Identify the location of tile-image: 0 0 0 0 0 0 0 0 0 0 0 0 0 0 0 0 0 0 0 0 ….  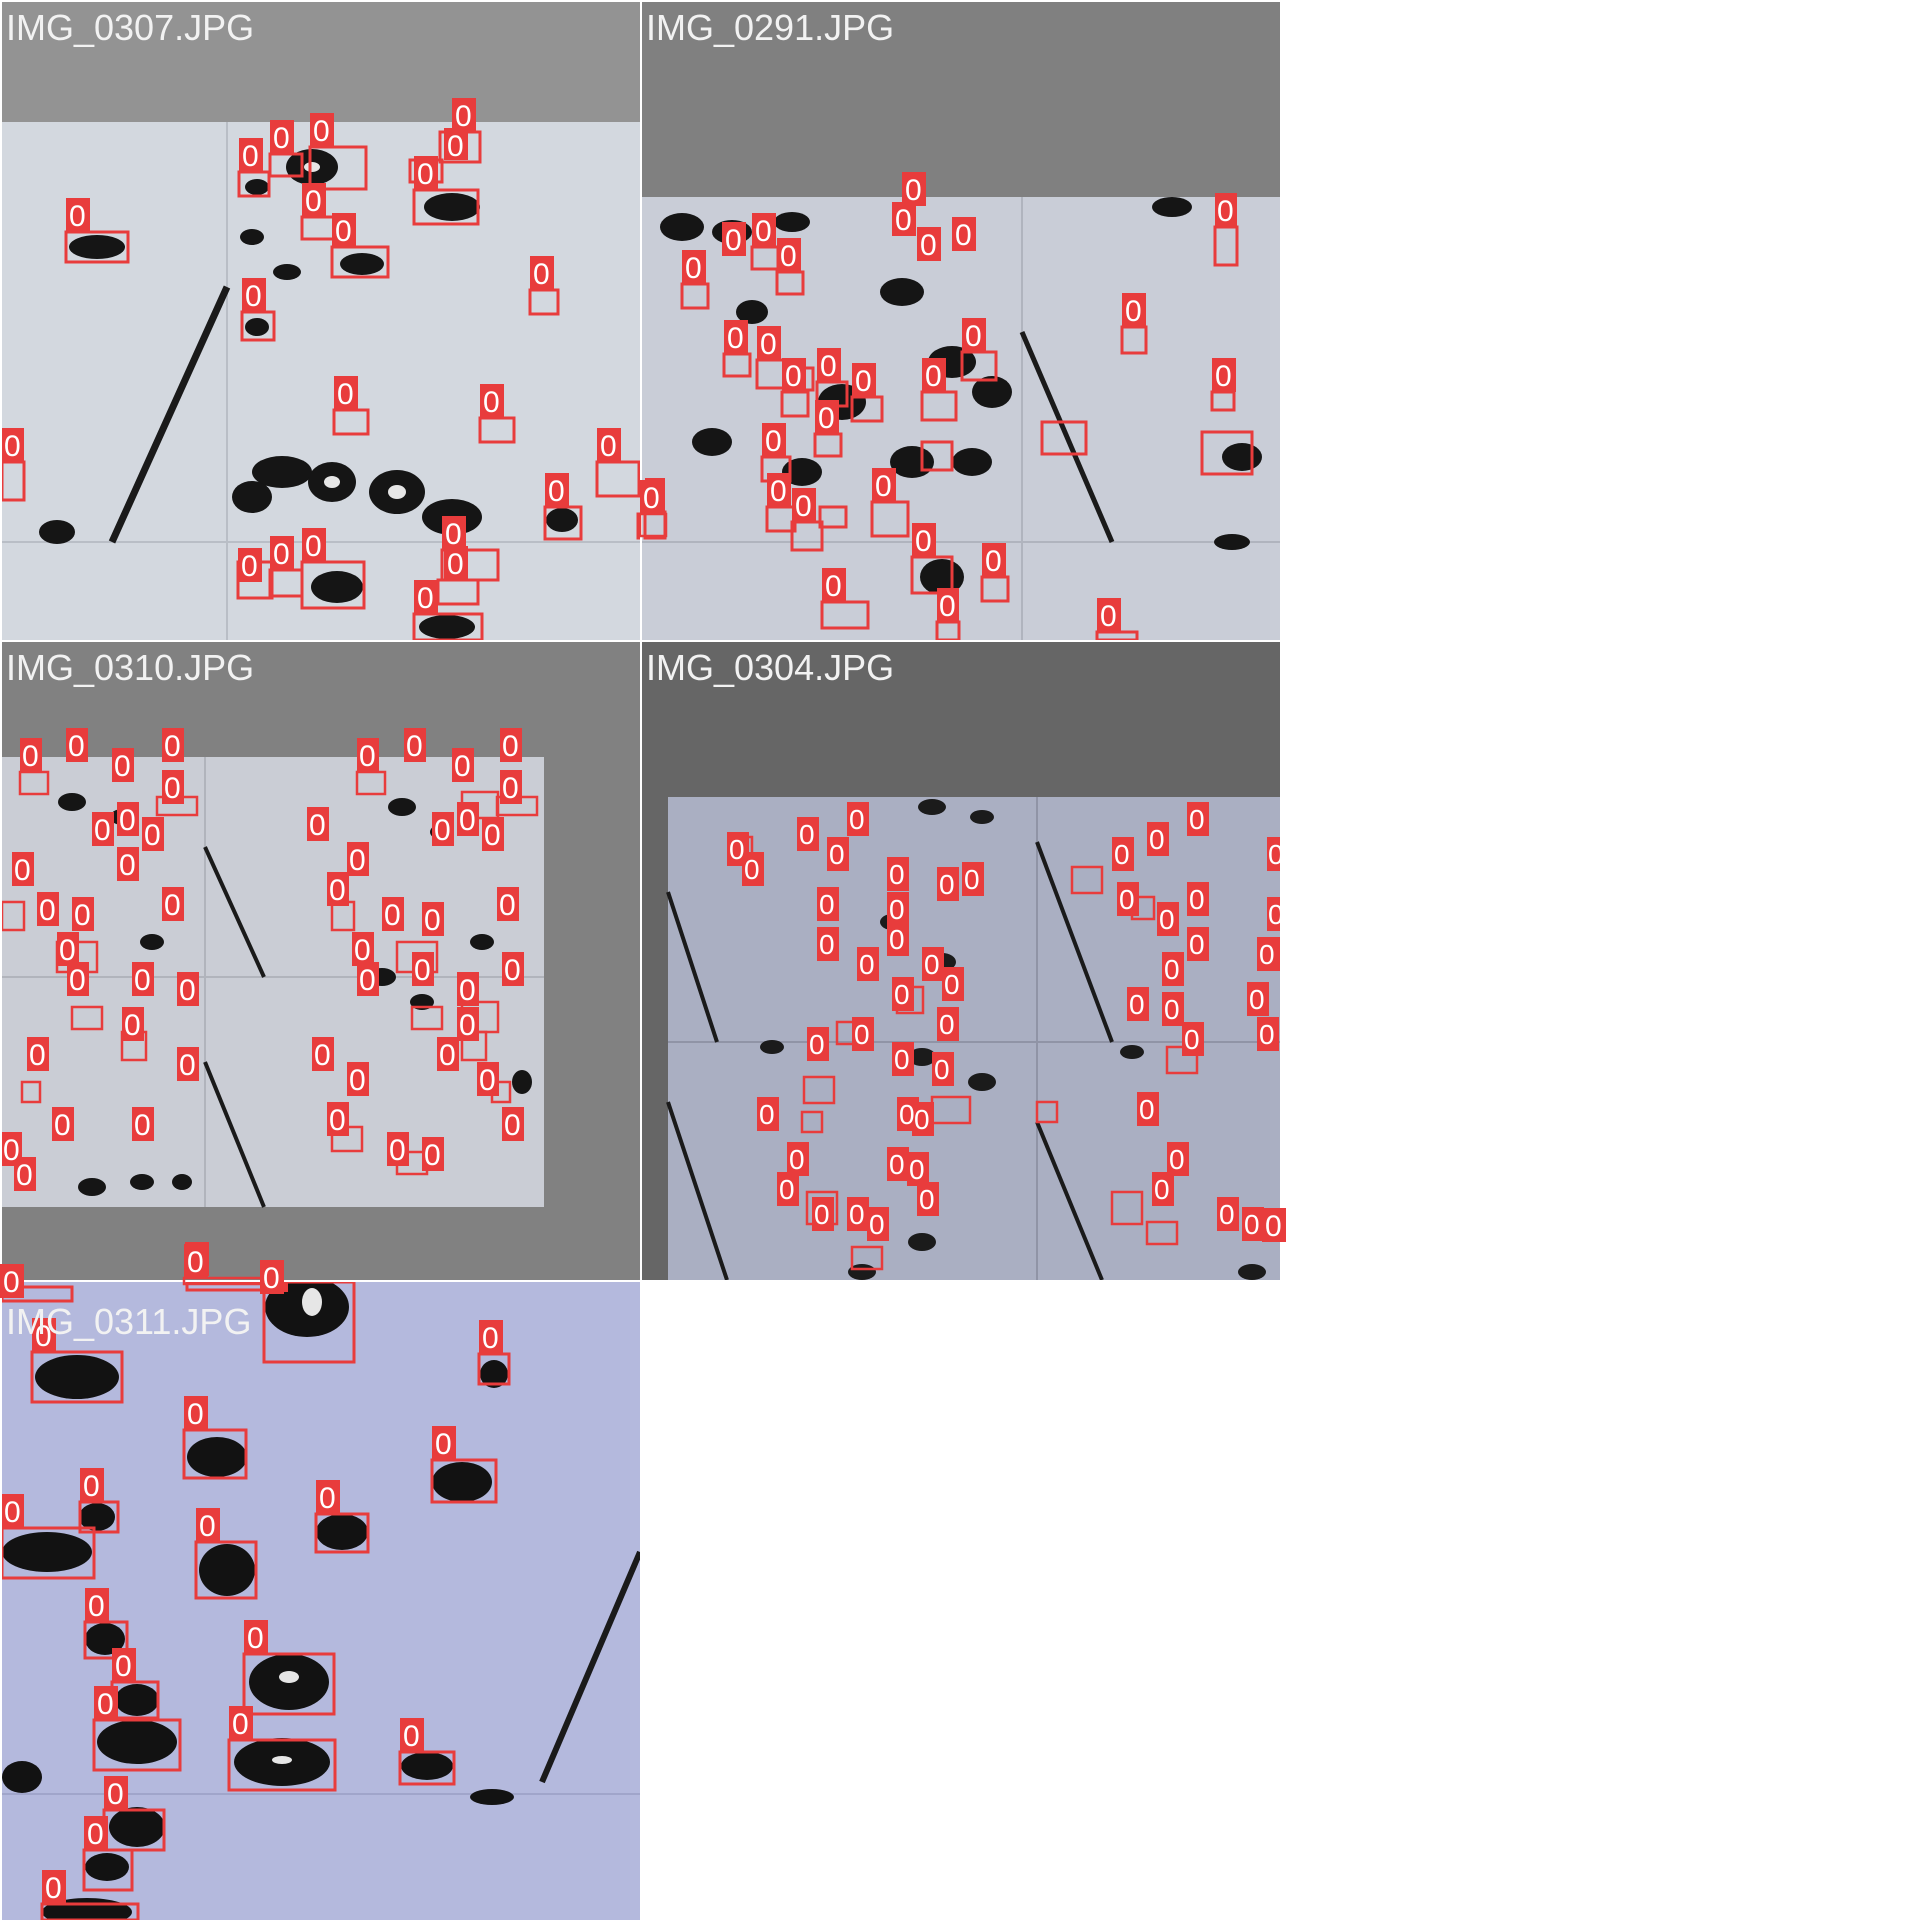
(321, 961).